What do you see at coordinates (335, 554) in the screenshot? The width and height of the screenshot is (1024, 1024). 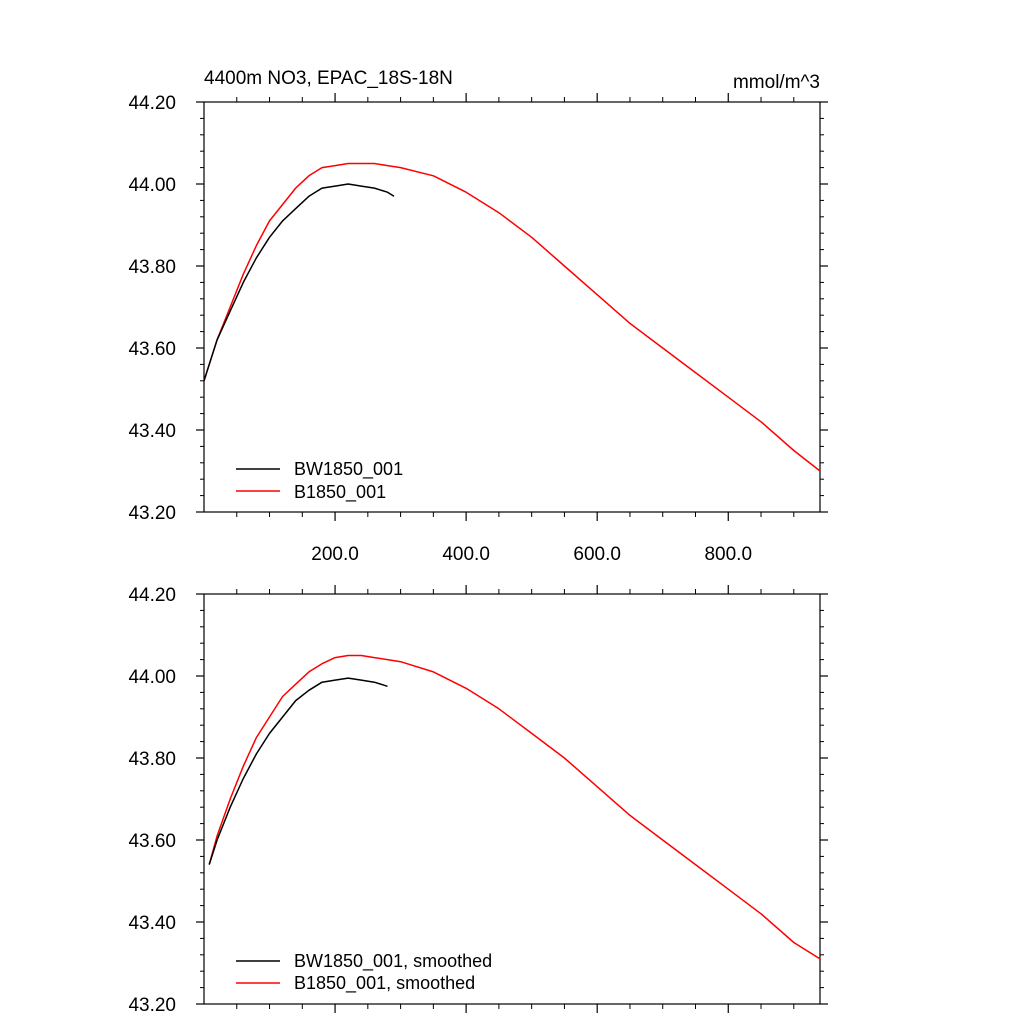 I see `x-tick-label: 200.0` at bounding box center [335, 554].